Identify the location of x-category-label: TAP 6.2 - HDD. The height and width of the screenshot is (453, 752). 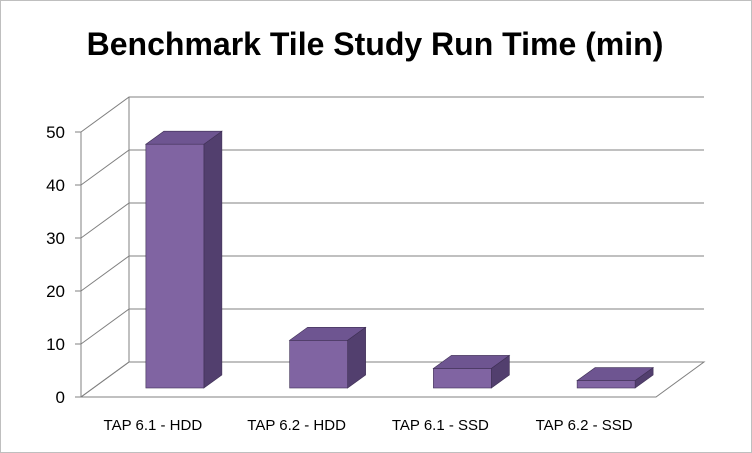
(296, 425).